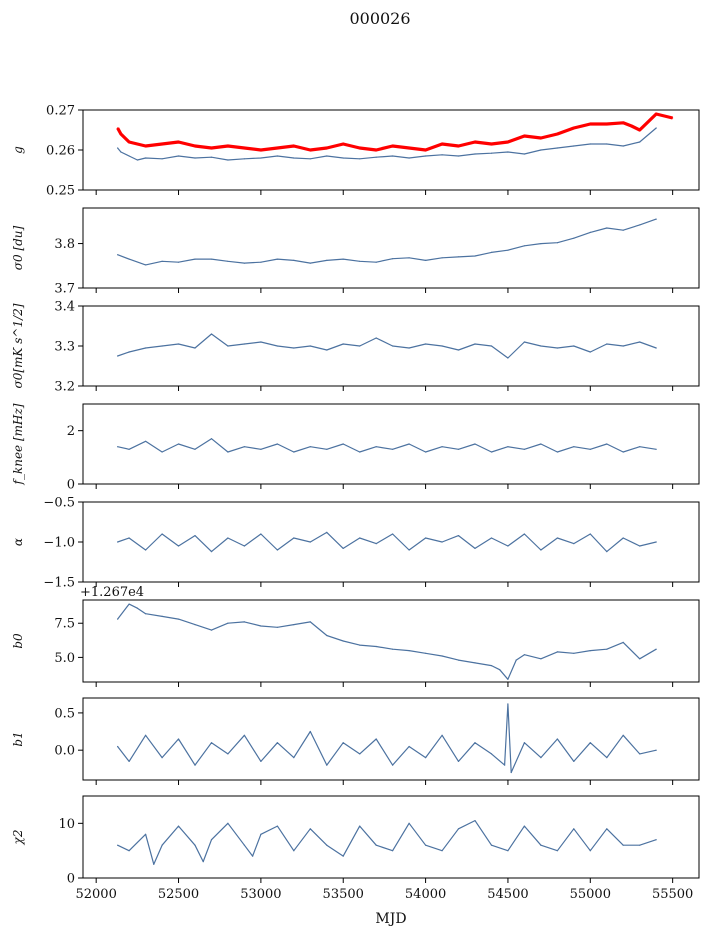 Image resolution: width=709 pixels, height=936 pixels. I want to click on y-tick-label-sigma0_mK-0: 3.2, so click(64, 387).